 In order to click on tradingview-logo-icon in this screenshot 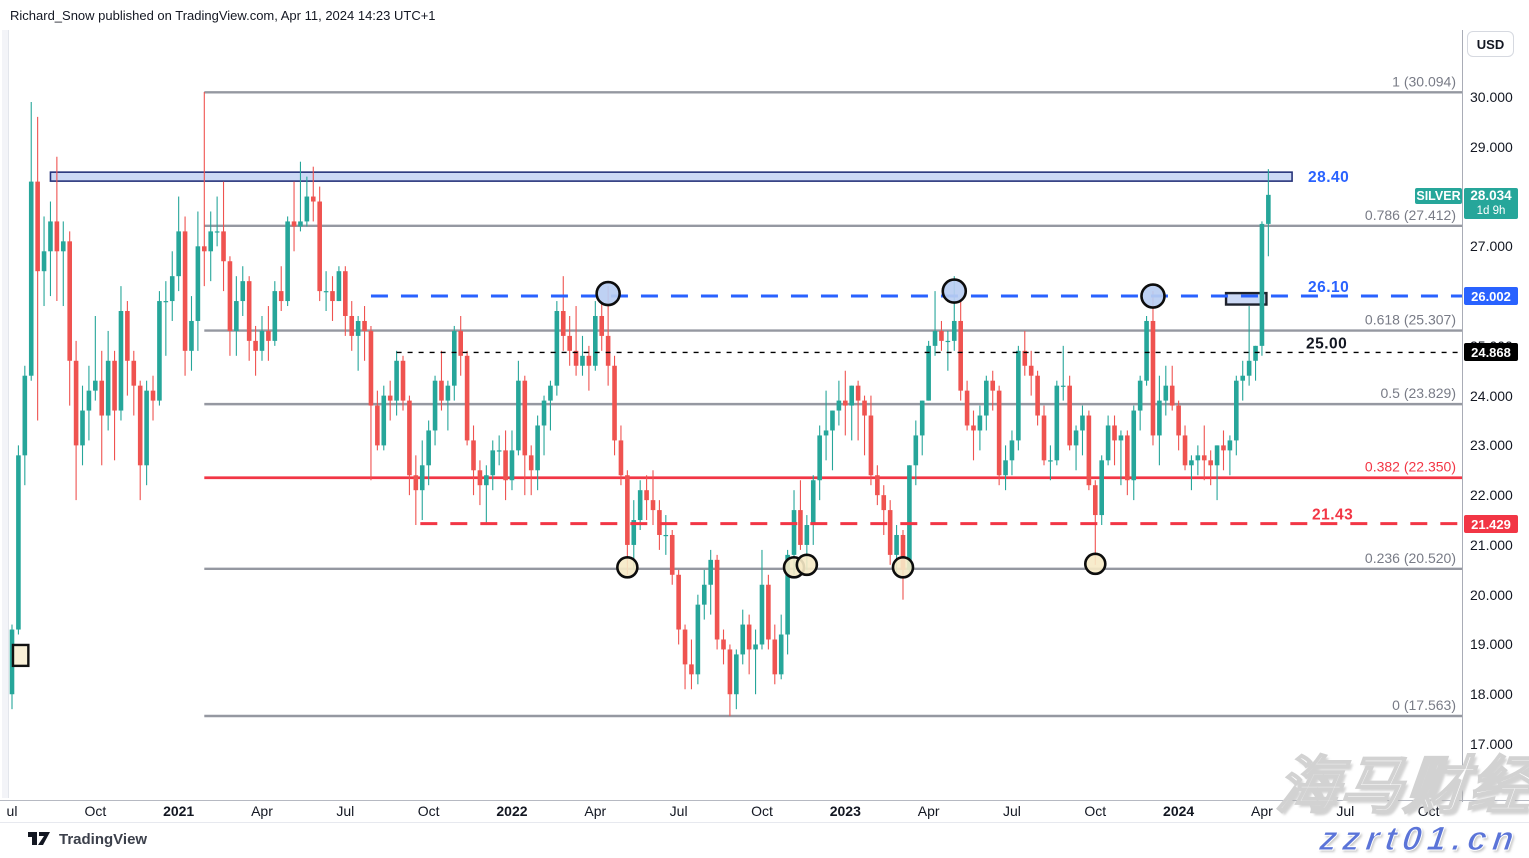, I will do `click(39, 838)`.